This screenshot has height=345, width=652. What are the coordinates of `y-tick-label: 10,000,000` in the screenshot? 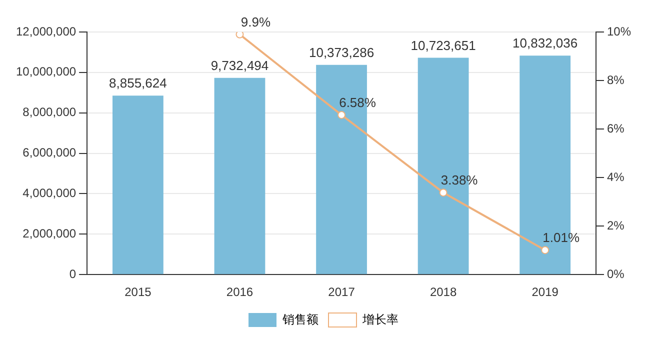 It's located at (46, 71).